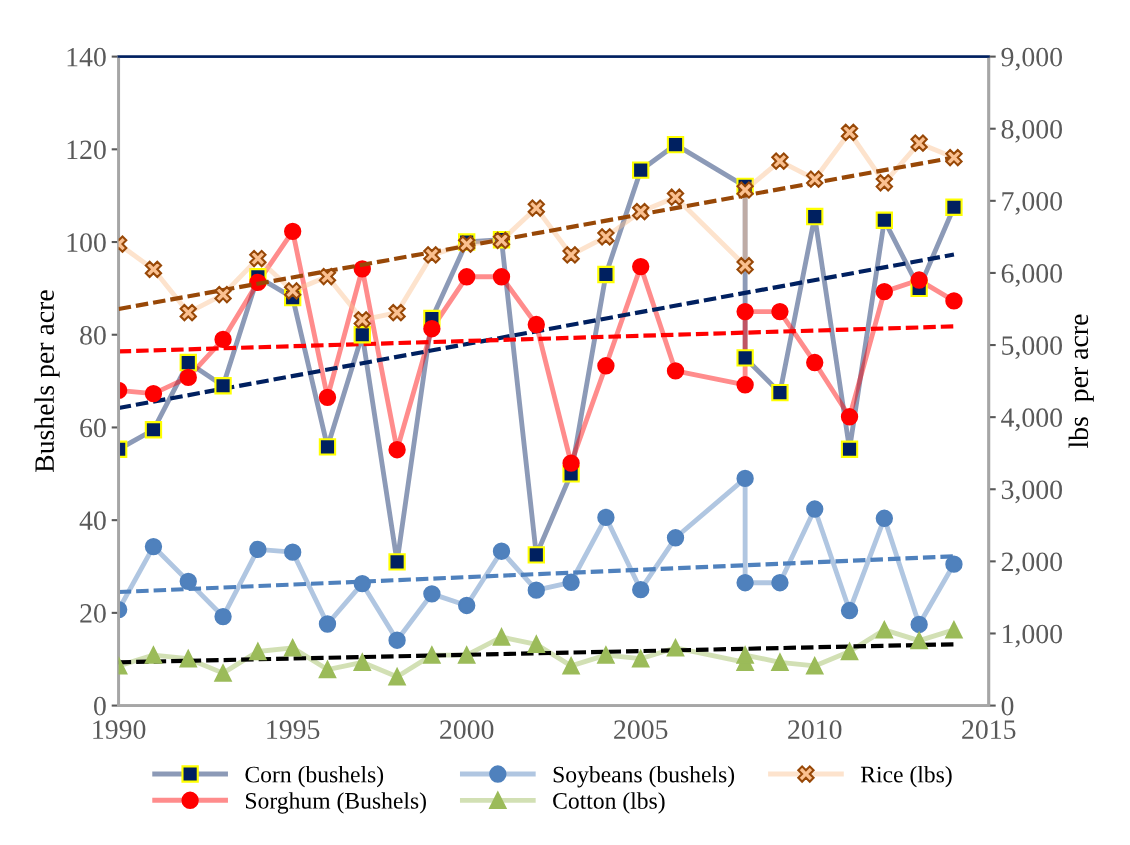 The height and width of the screenshot is (845, 1130). I want to click on y2-tick-label: 2,000, so click(1031, 564).